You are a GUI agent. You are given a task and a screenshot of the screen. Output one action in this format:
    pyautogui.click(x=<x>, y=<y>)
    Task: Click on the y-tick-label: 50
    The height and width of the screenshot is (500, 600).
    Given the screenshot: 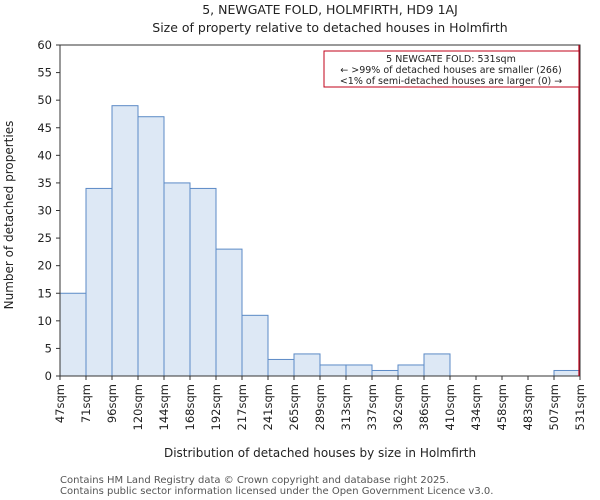 What is the action you would take?
    pyautogui.click(x=44, y=100)
    